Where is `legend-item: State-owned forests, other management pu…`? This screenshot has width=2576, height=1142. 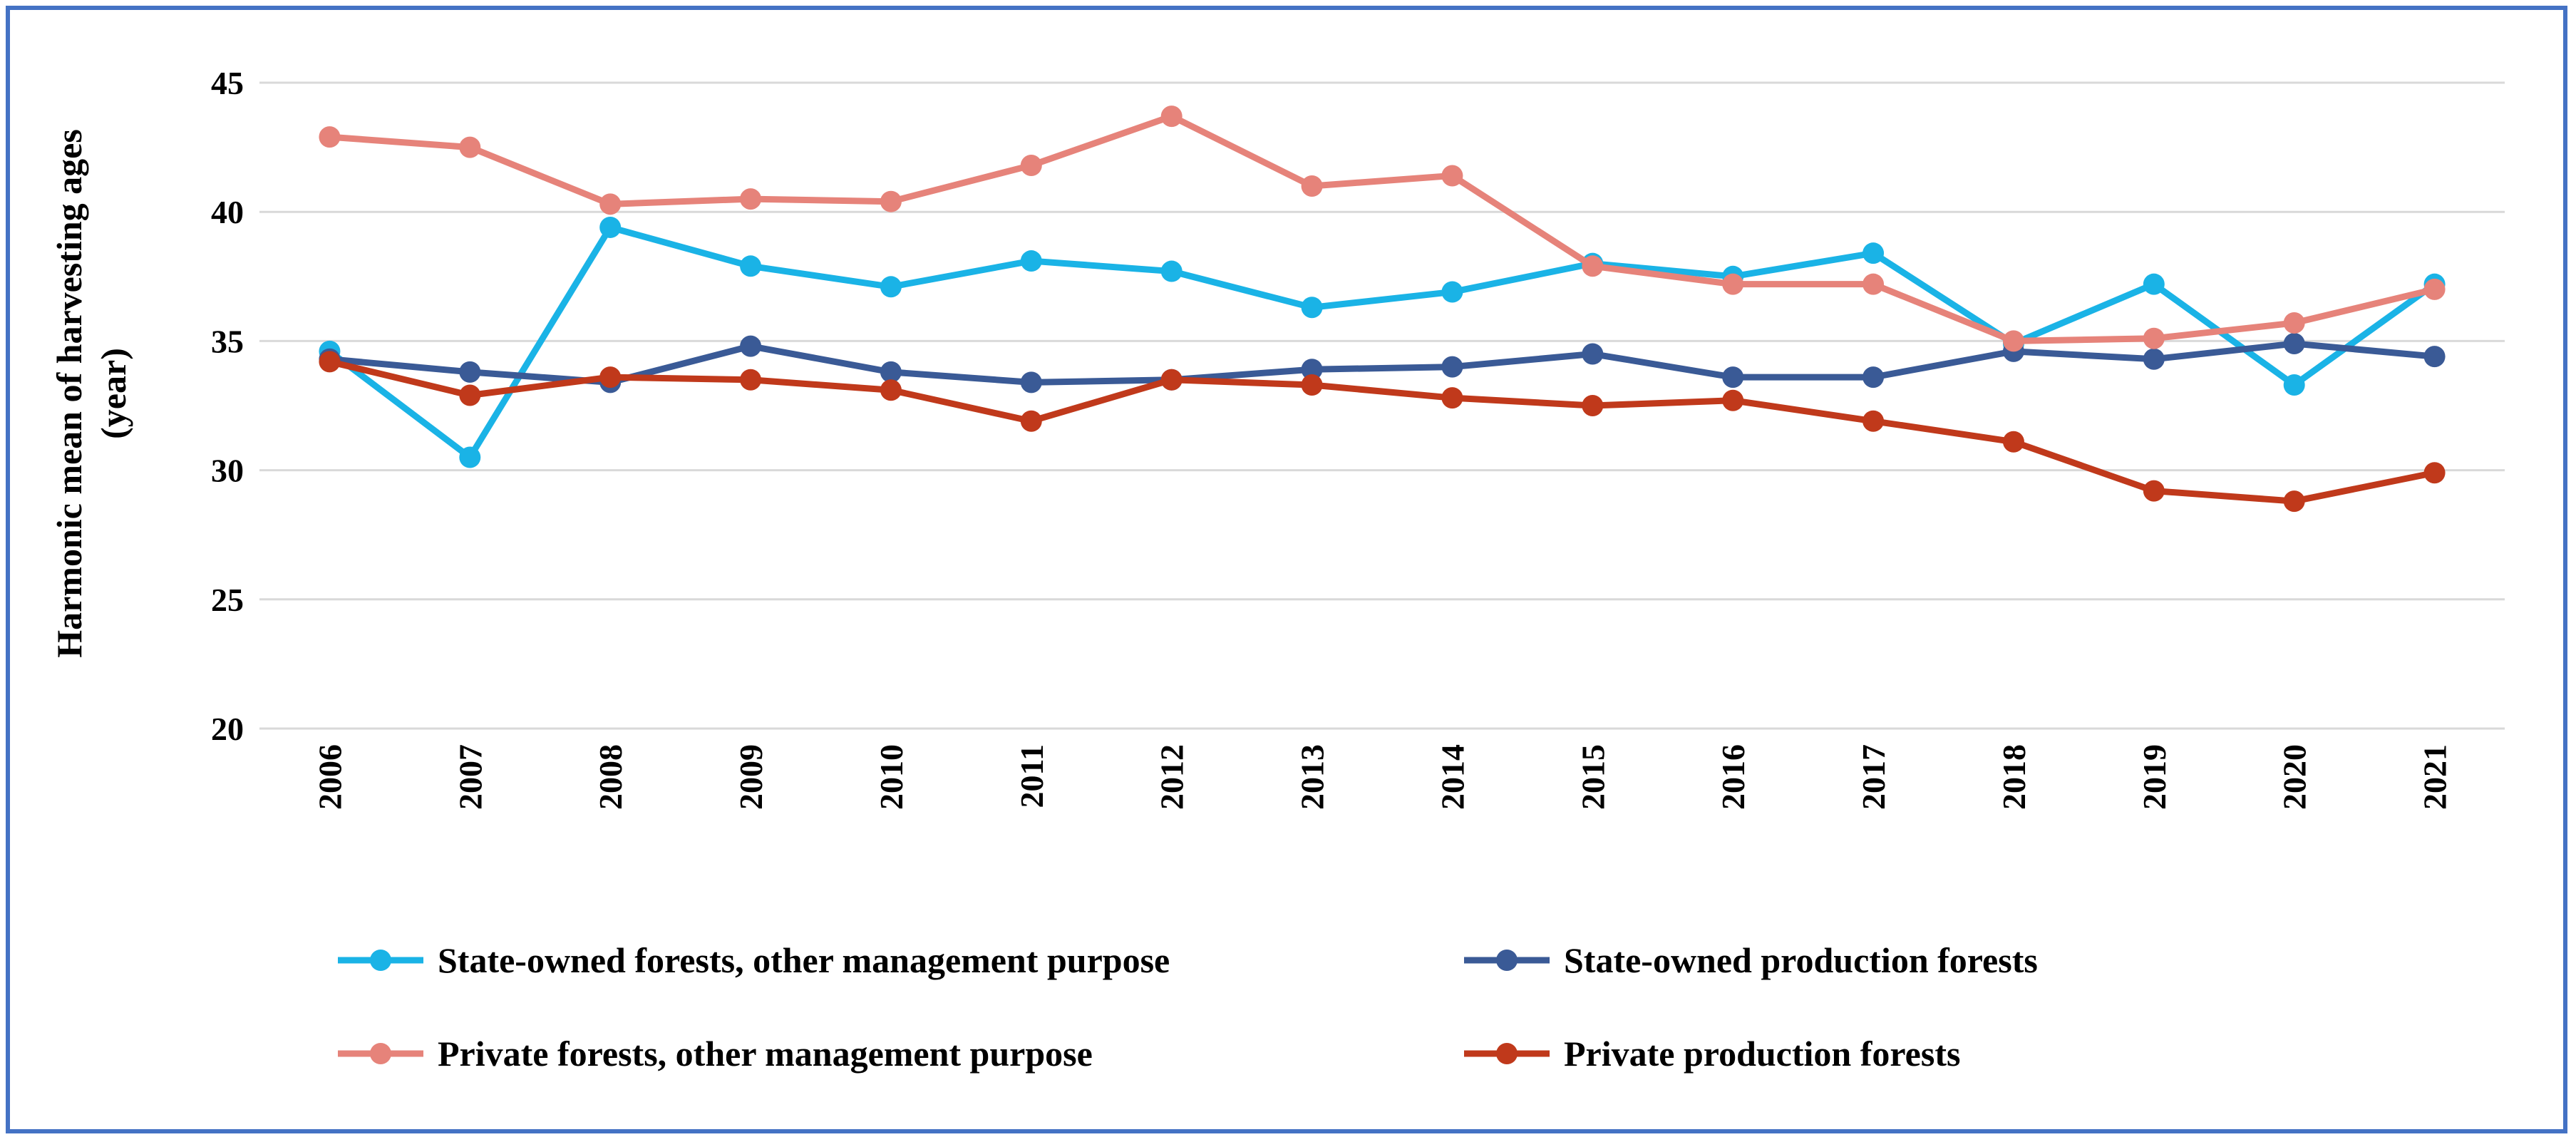
legend-item: State-owned forests, other management pu… is located at coordinates (754, 960).